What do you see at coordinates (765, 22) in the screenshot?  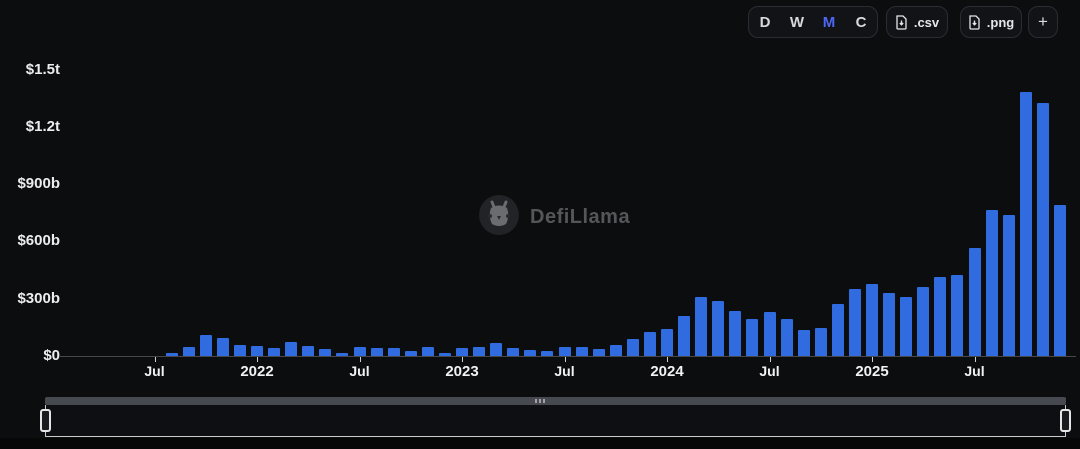 I see `interval-daily-button: D` at bounding box center [765, 22].